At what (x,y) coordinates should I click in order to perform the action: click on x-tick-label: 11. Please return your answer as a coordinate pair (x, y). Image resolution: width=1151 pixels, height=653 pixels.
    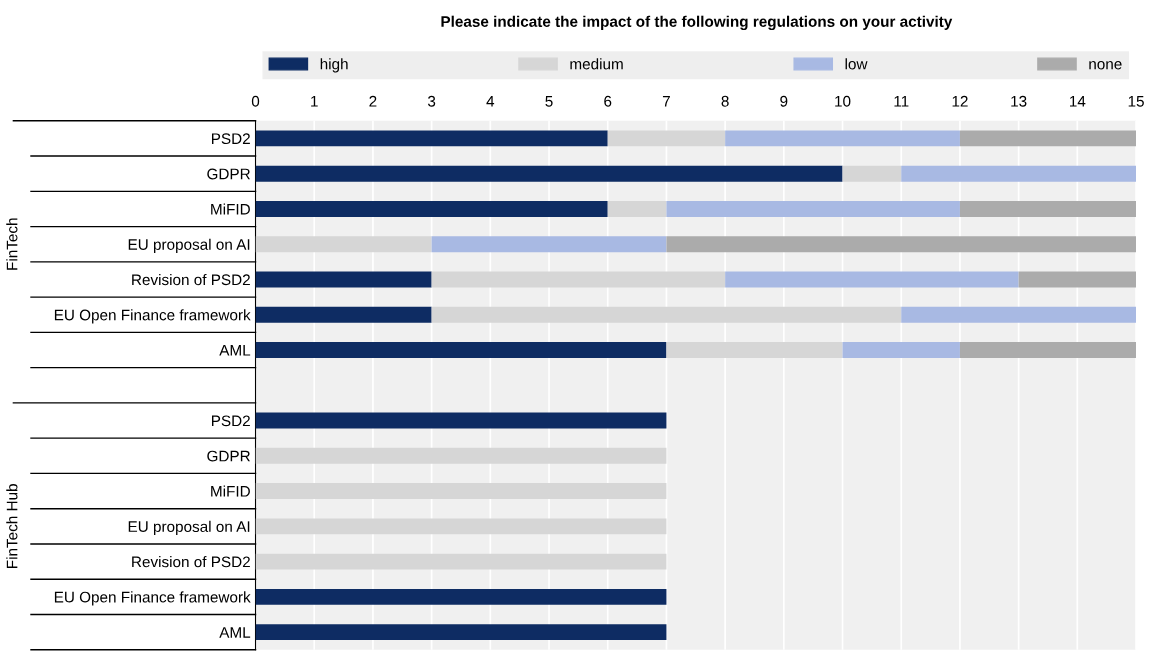
    Looking at the image, I should click on (901, 101).